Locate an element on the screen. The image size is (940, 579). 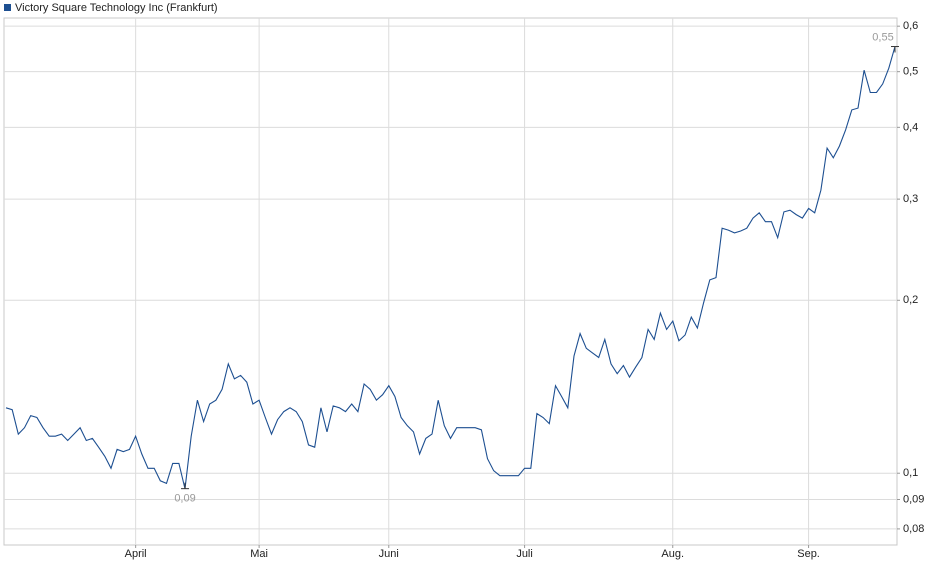
x-tick-label: Sep. is located at coordinates (808, 554).